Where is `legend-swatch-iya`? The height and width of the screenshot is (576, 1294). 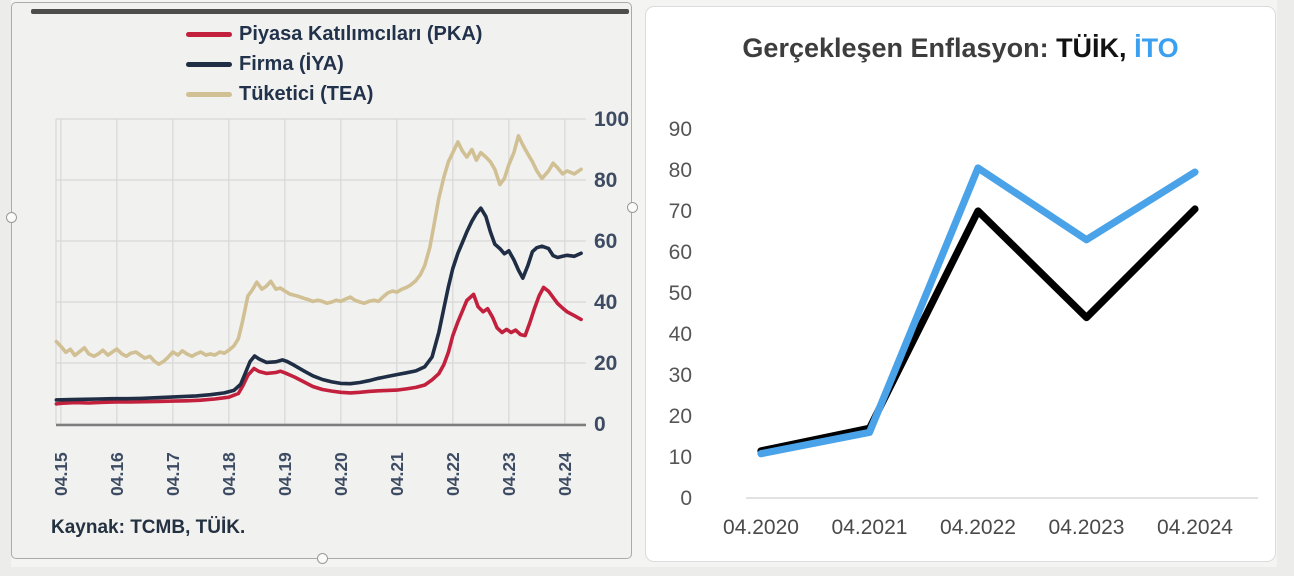
legend-swatch-iya is located at coordinates (209, 64).